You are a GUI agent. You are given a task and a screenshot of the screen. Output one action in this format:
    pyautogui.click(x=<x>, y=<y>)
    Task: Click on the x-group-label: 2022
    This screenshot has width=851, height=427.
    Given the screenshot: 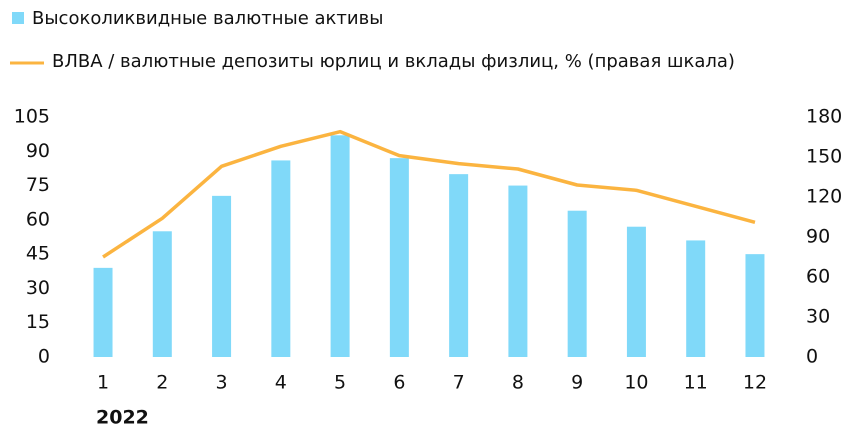 What is the action you would take?
    pyautogui.click(x=122, y=417)
    